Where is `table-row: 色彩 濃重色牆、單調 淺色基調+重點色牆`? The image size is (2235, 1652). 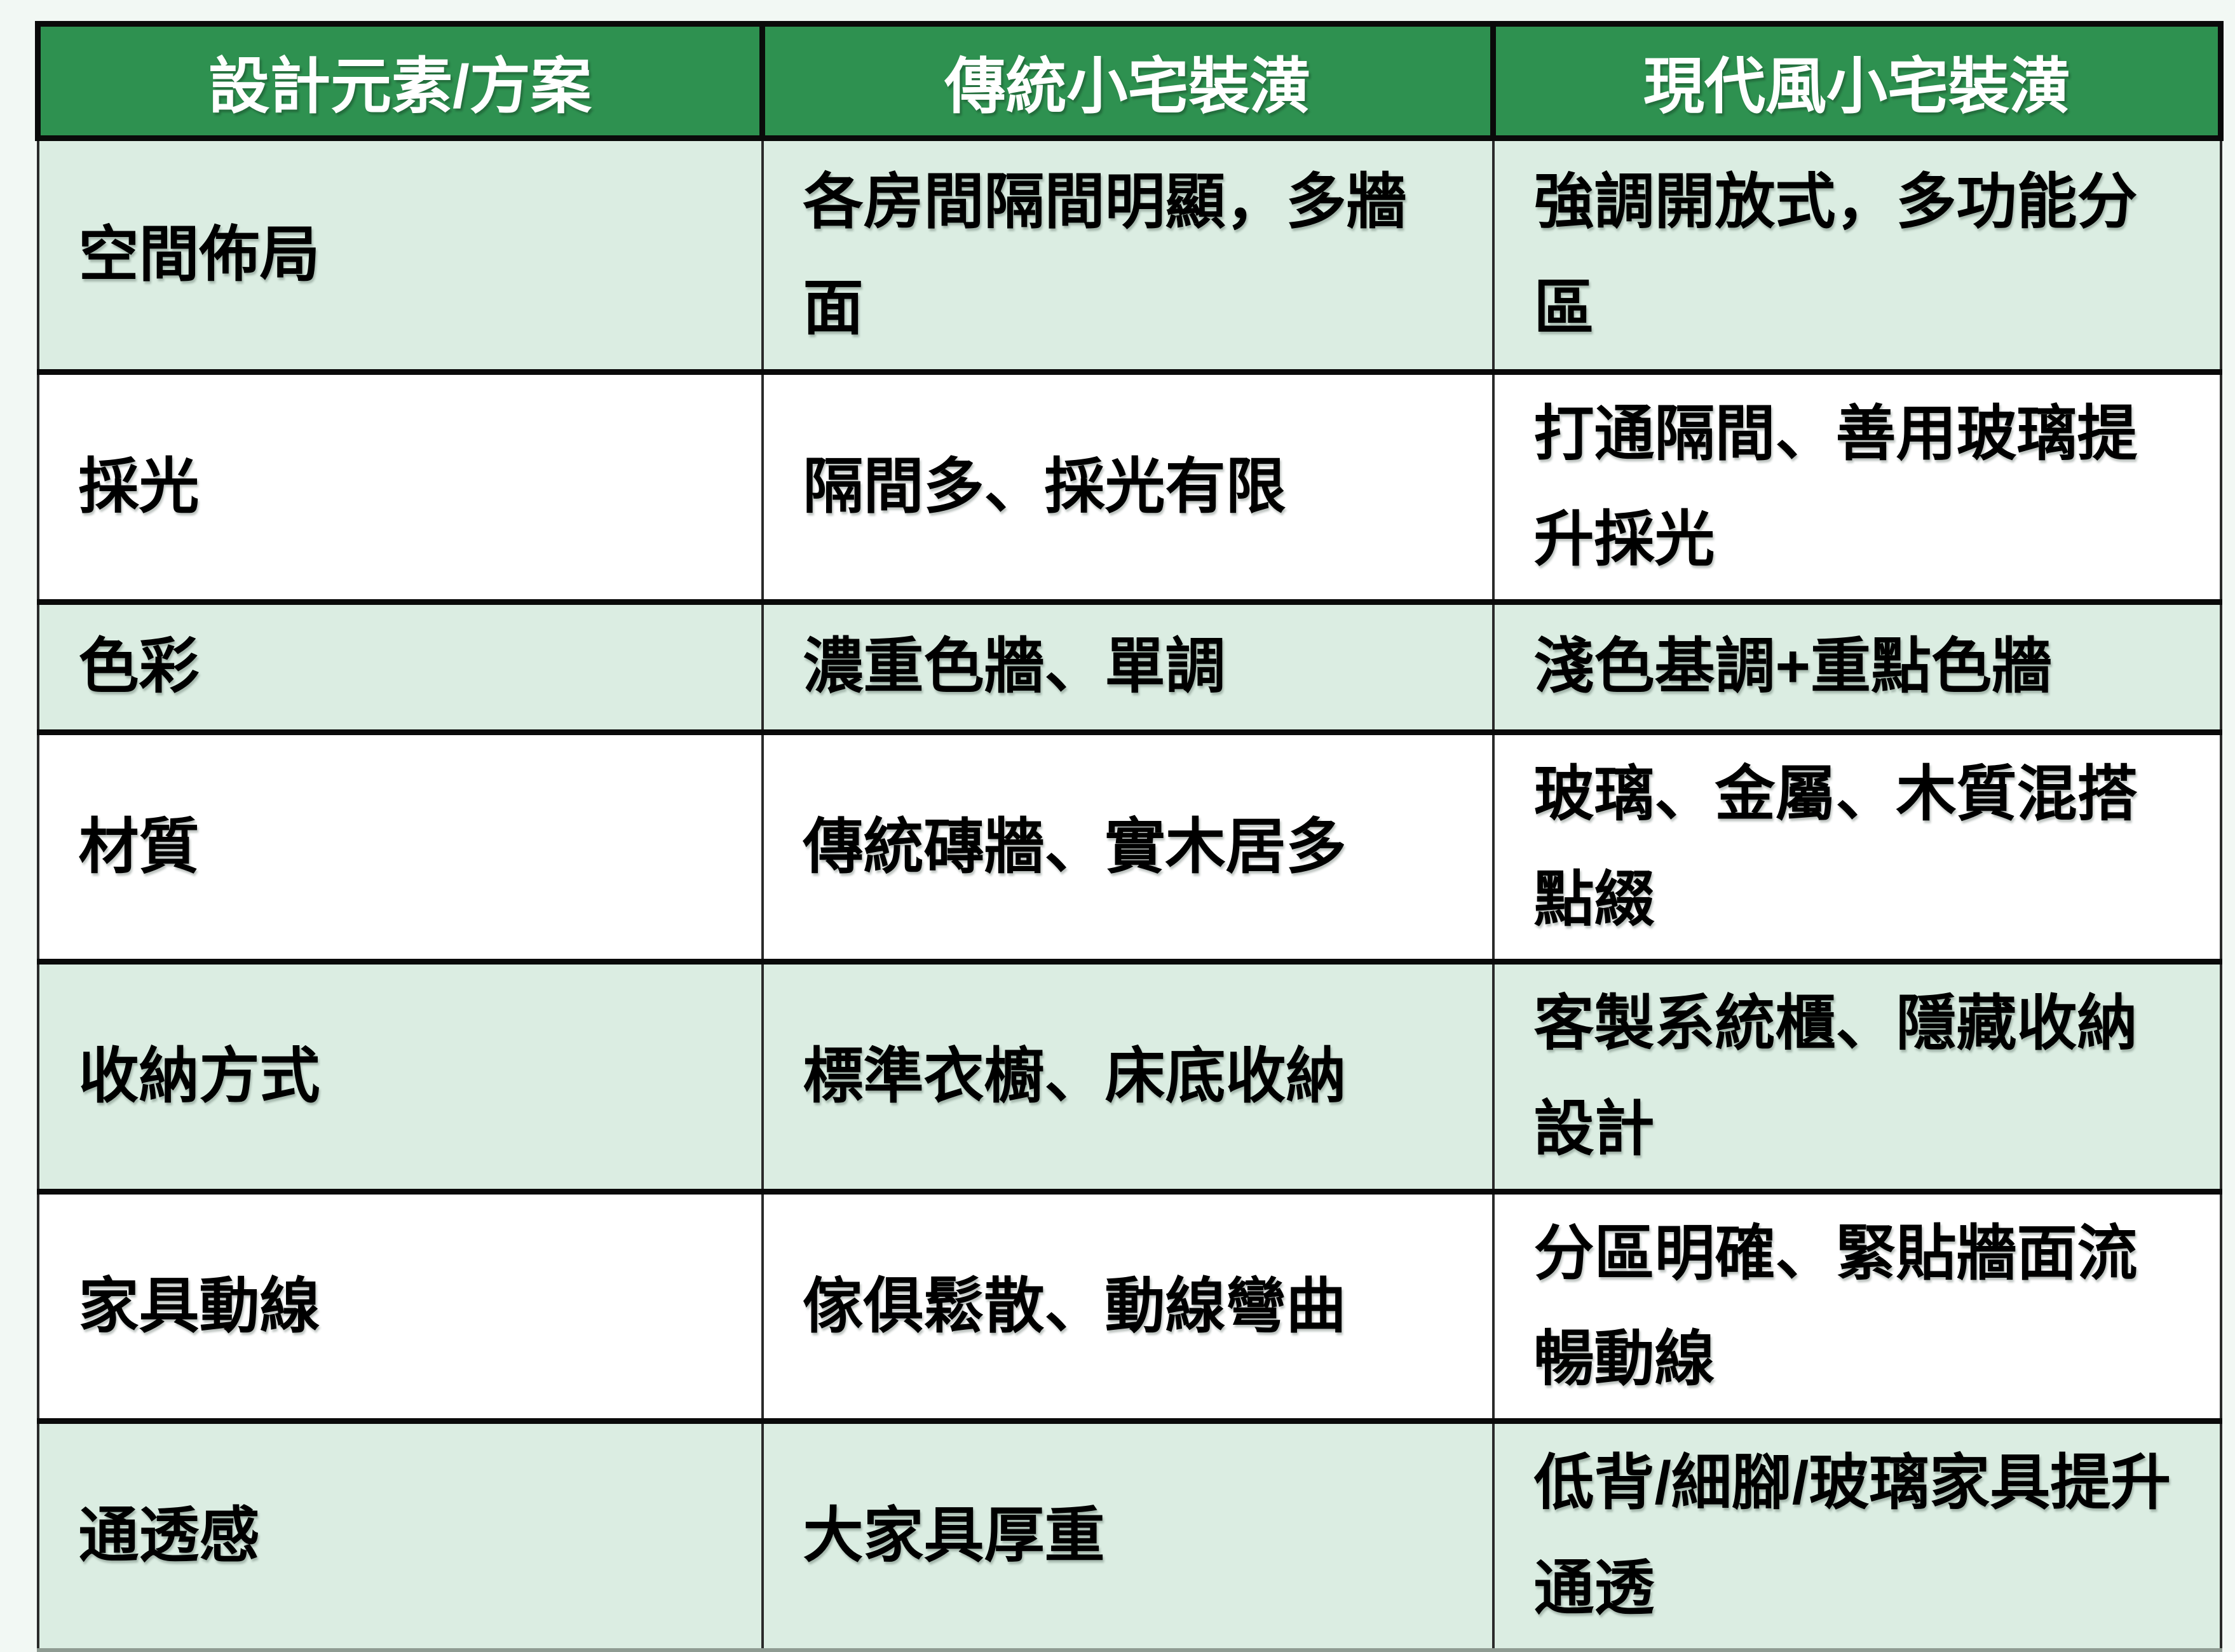
table-row: 色彩 濃重色牆、單調 淺色基調+重點色牆 is located at coordinates (1129, 667).